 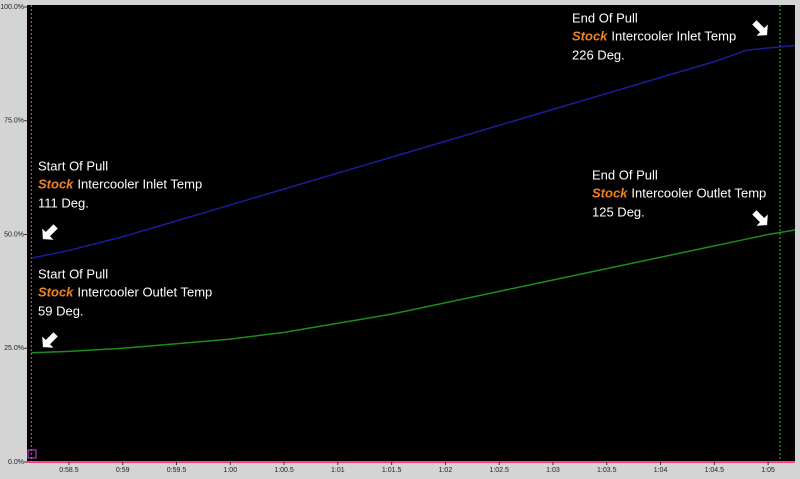 What do you see at coordinates (63, 202) in the screenshot?
I see `annotation-value: 111 Deg.` at bounding box center [63, 202].